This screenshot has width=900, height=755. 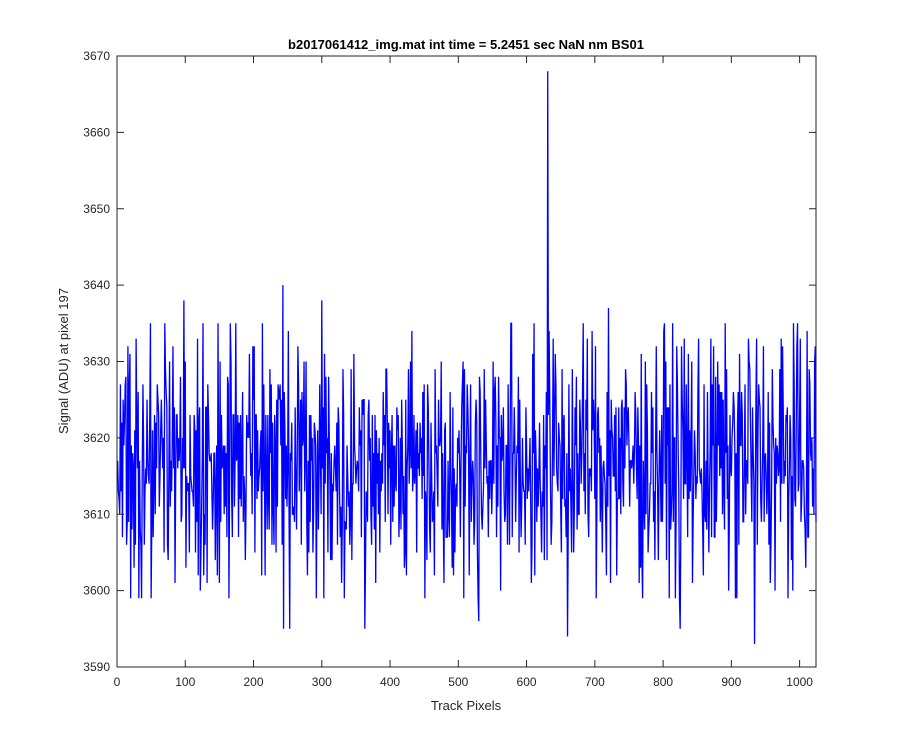 I want to click on y-tick-label: 3610, so click(x=96, y=514).